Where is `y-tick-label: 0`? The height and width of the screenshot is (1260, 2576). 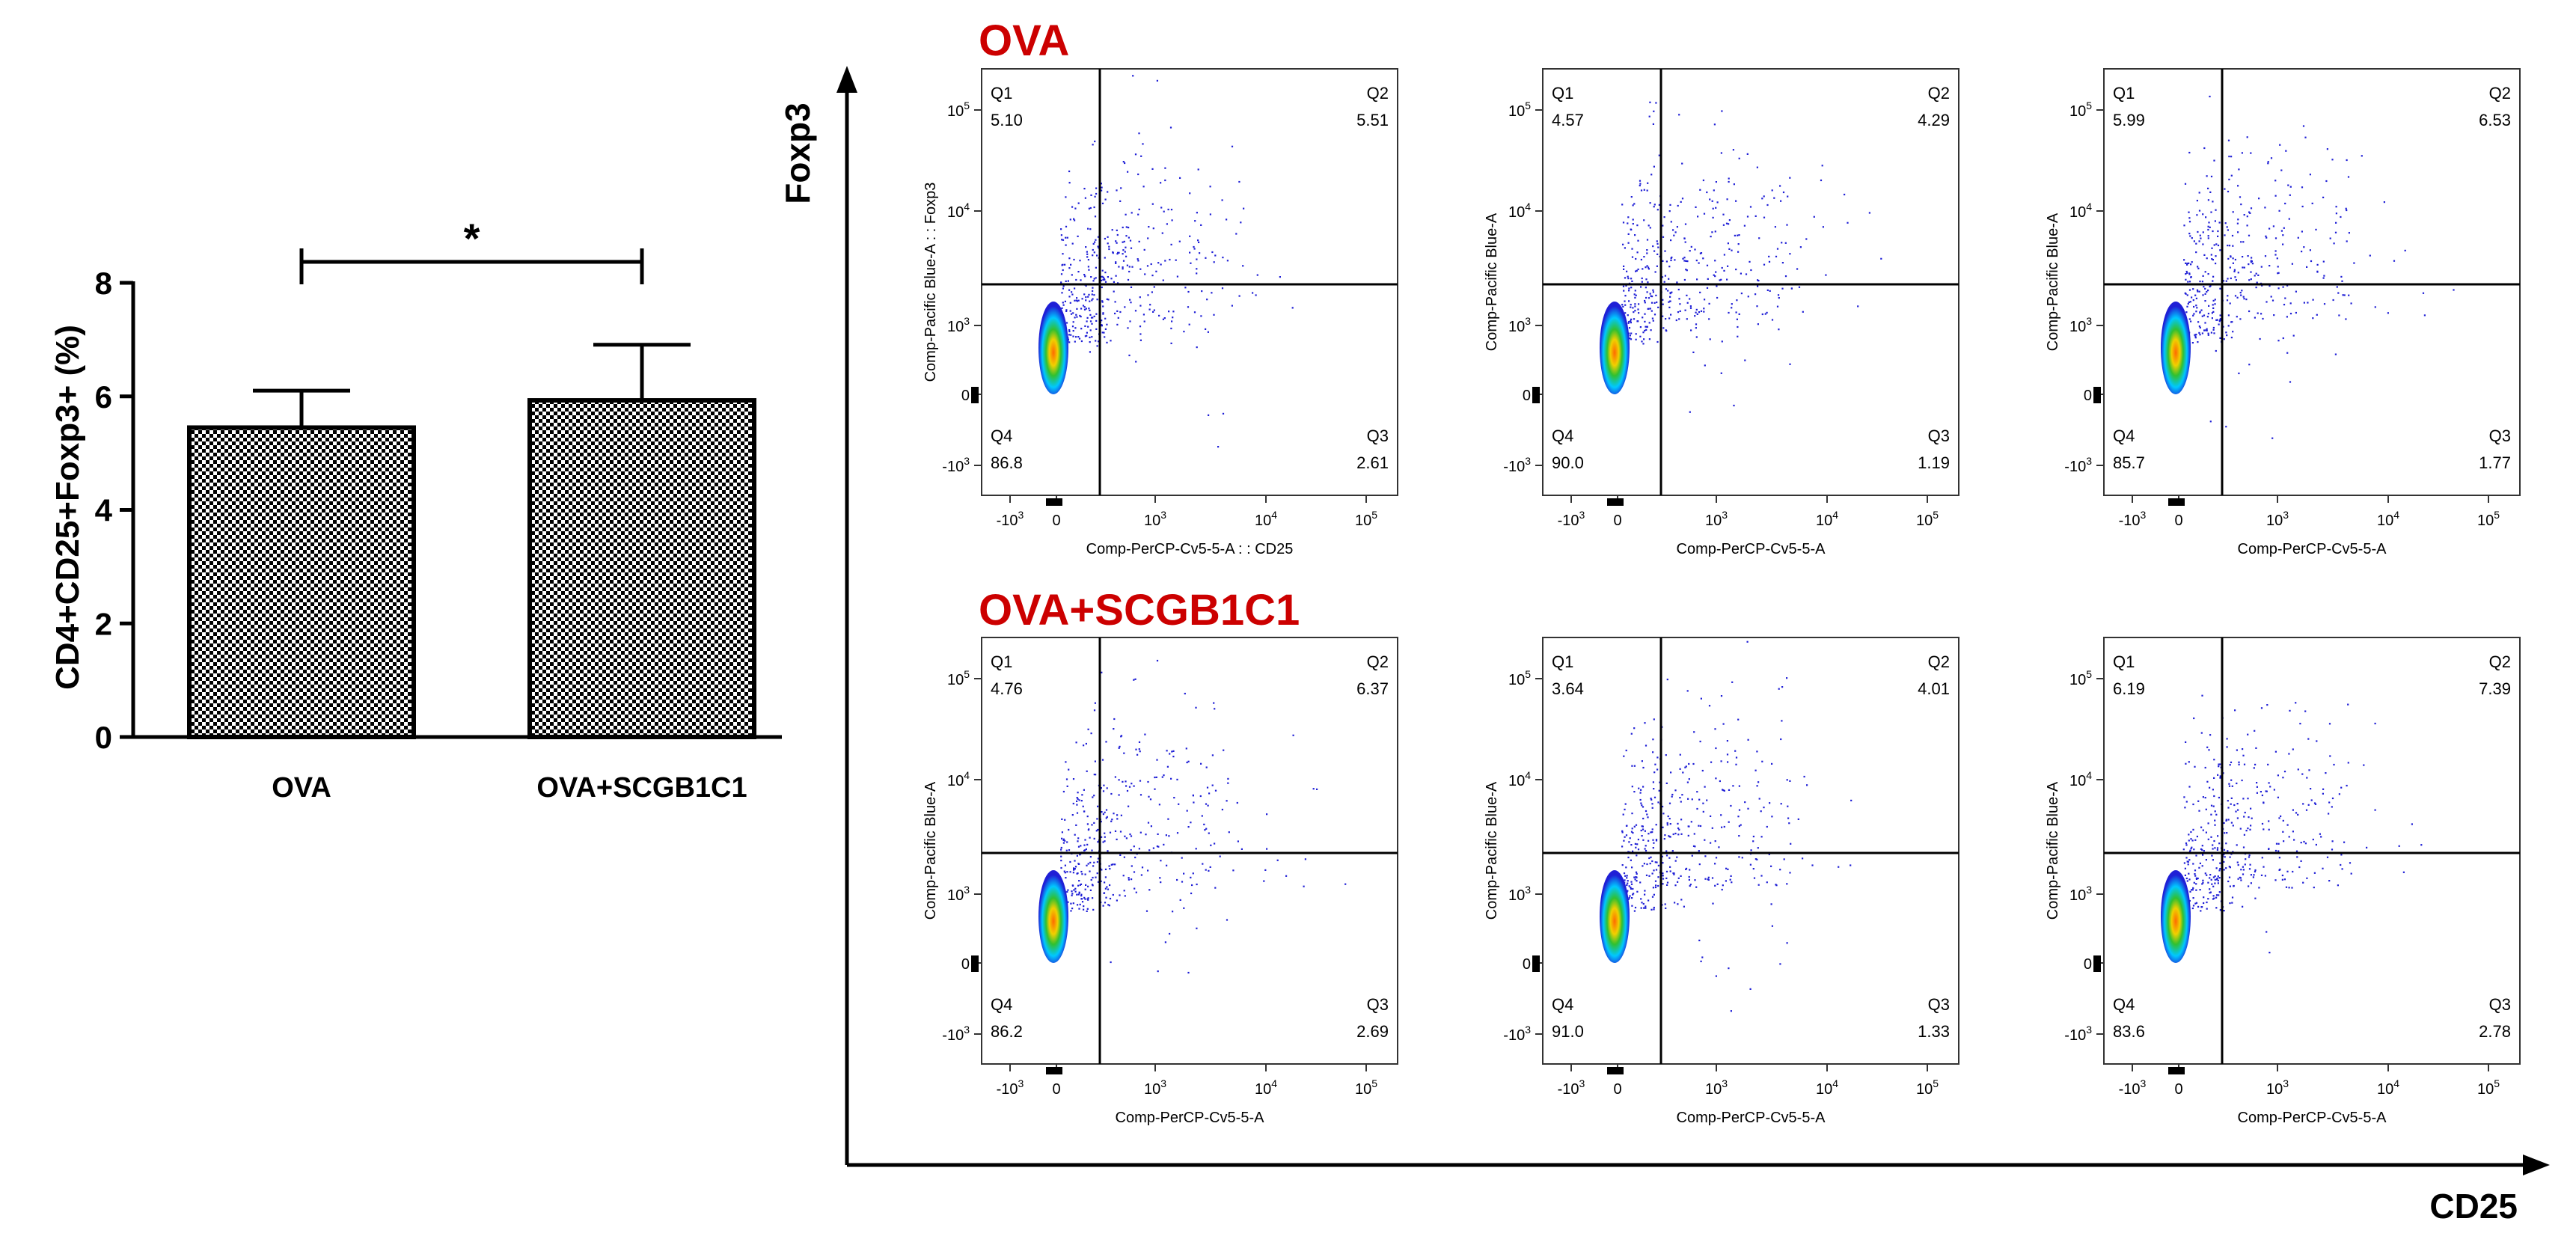
y-tick-label: 0 is located at coordinates (2088, 965).